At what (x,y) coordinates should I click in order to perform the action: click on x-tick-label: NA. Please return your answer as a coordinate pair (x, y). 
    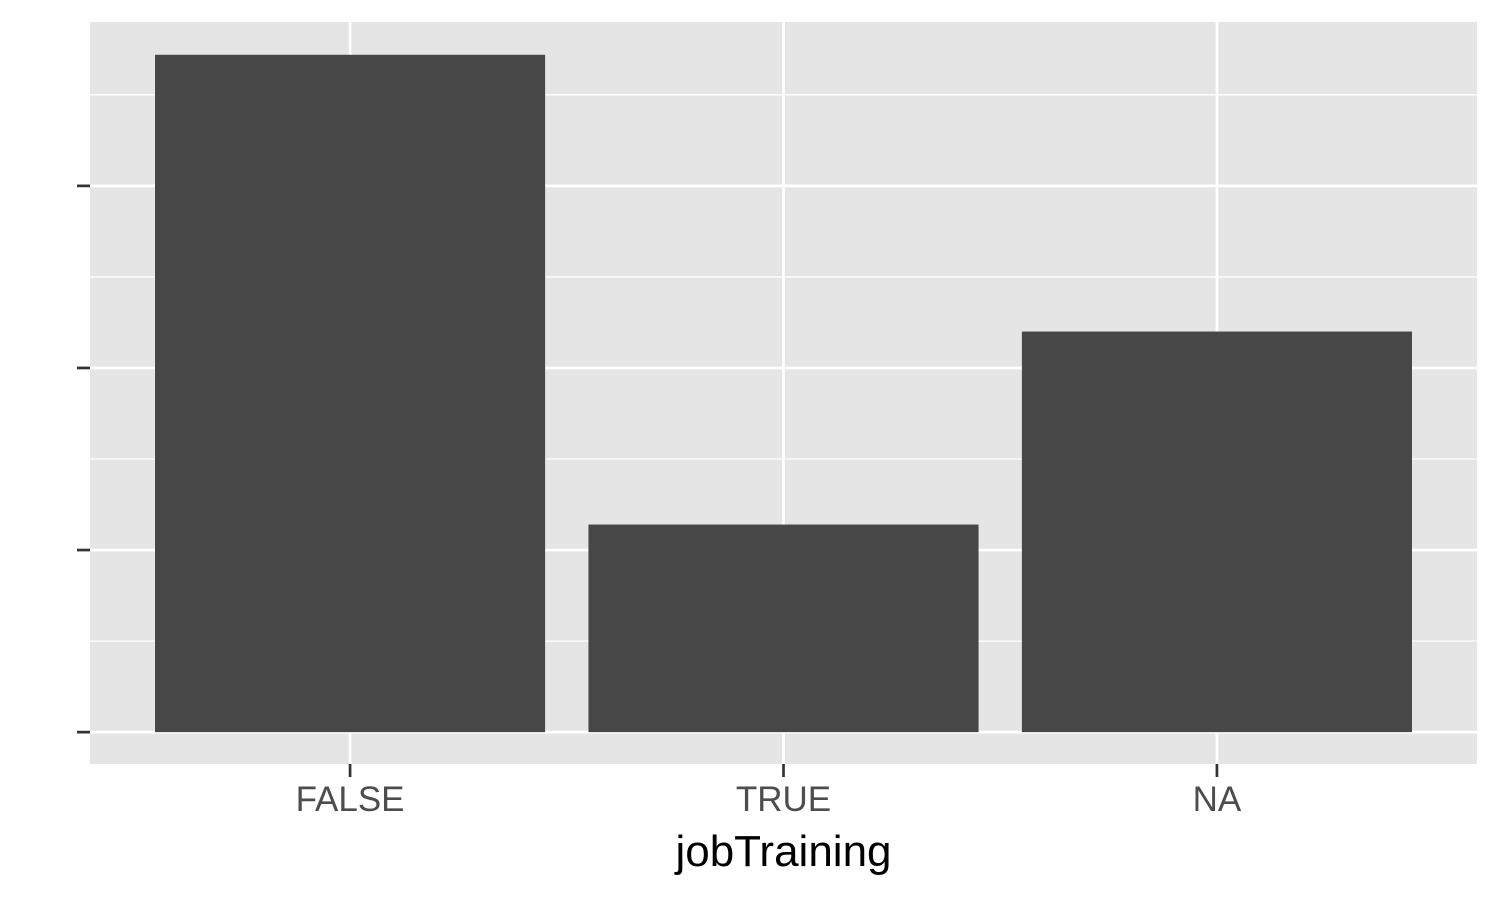
    Looking at the image, I should click on (1217, 799).